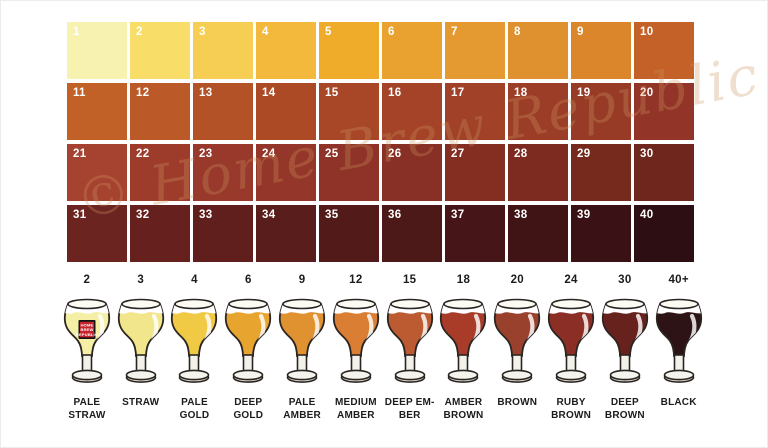 The height and width of the screenshot is (448, 768). Describe the element at coordinates (332, 215) in the screenshot. I see `srm-swatch-number: 35` at that location.